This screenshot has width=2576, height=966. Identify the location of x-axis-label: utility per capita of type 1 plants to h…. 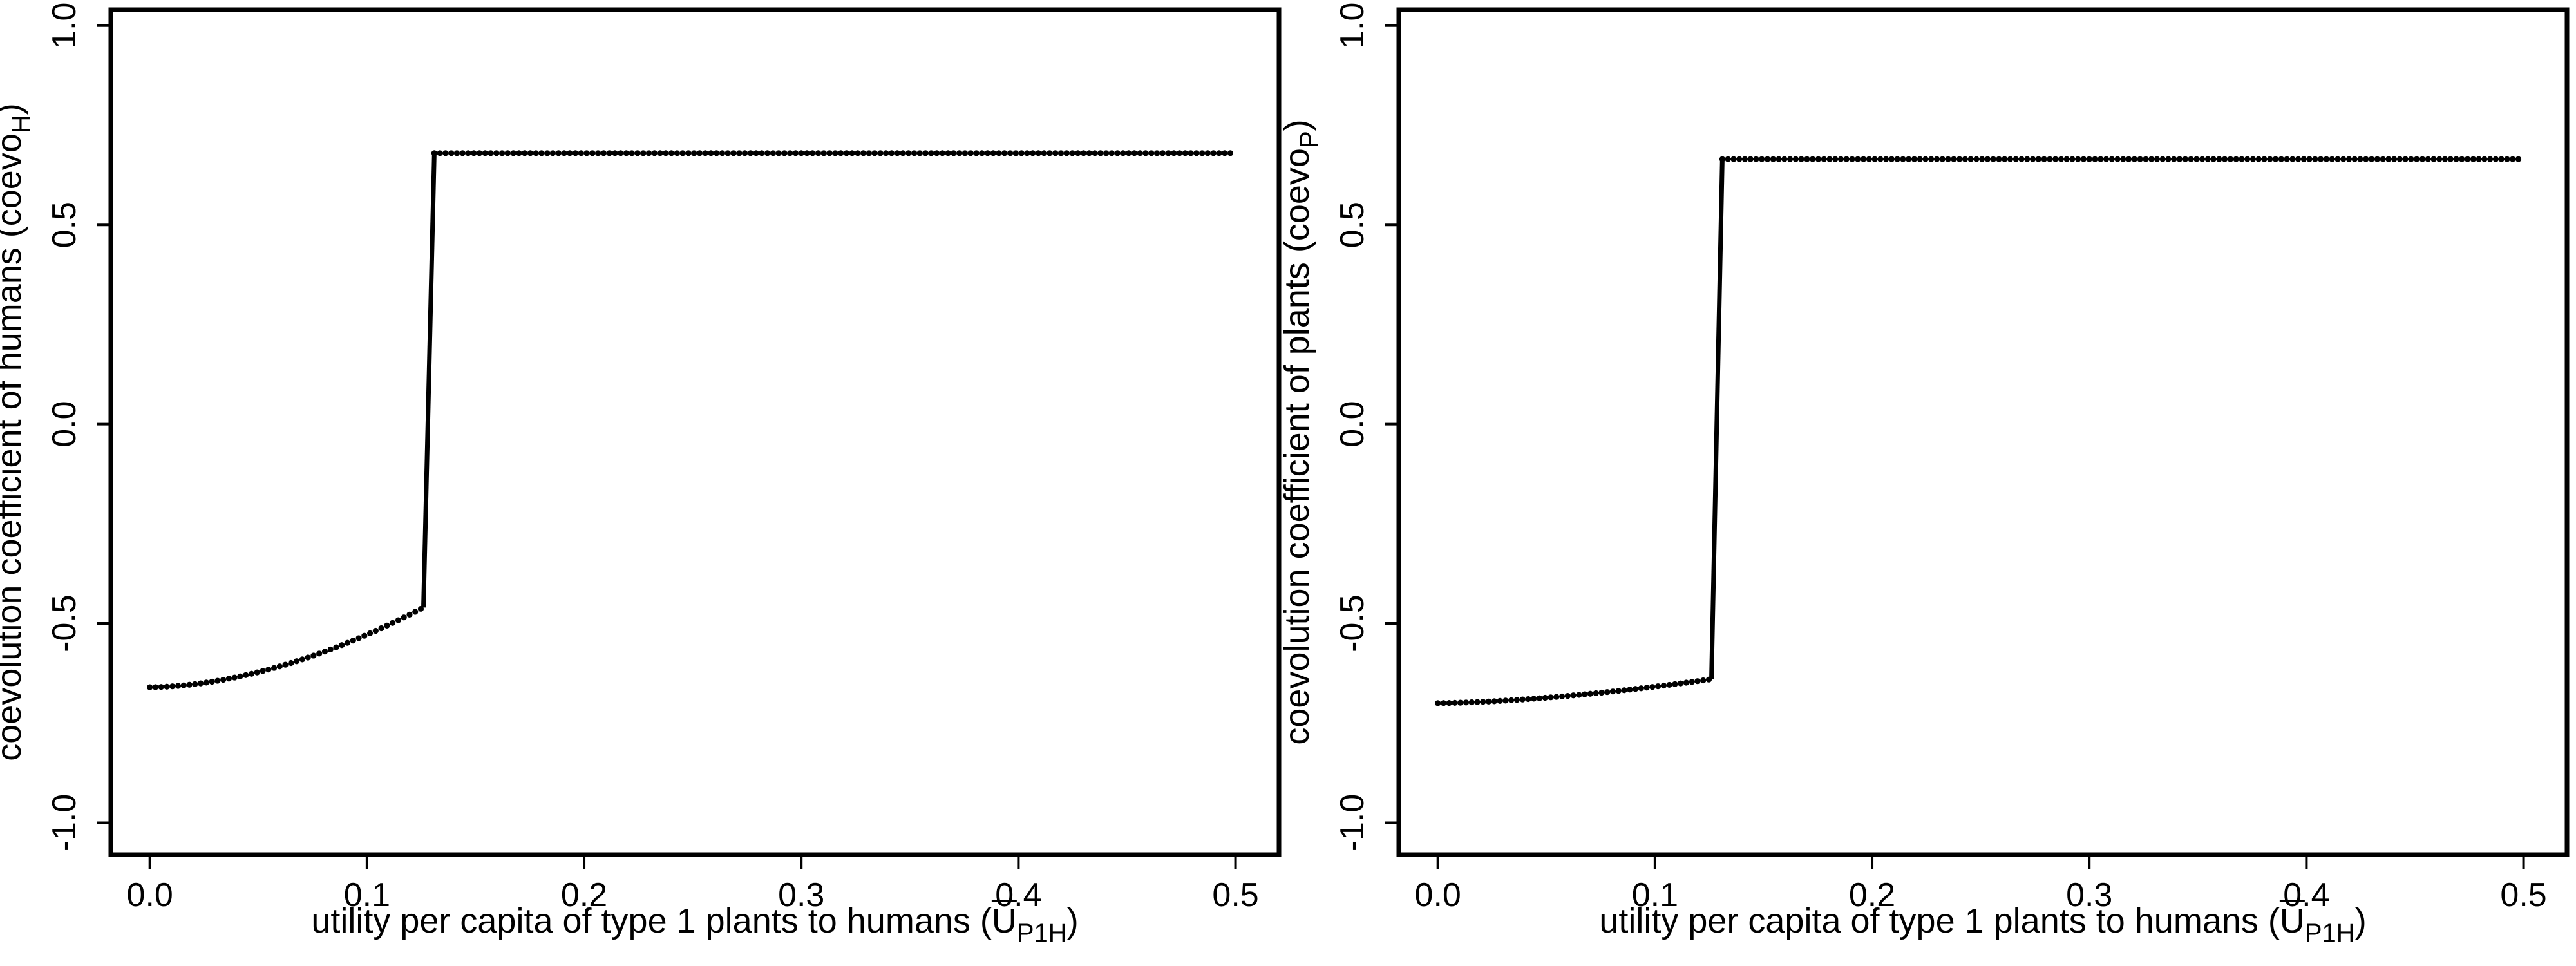
(694, 924).